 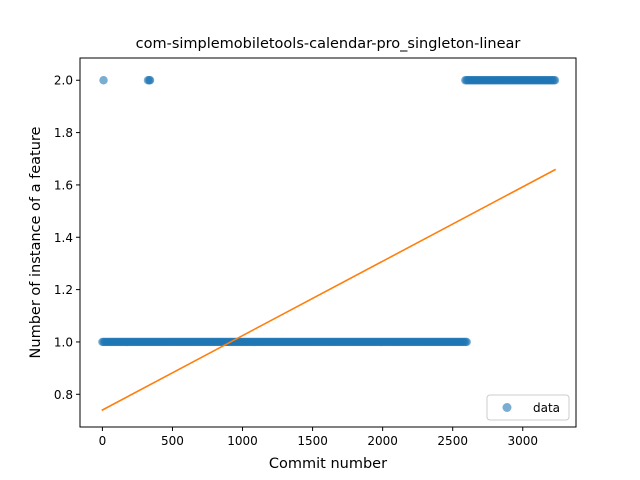 I want to click on x-axis-ticks: 0 500 1000 1500 2000 2500 3000, so click(x=318, y=437).